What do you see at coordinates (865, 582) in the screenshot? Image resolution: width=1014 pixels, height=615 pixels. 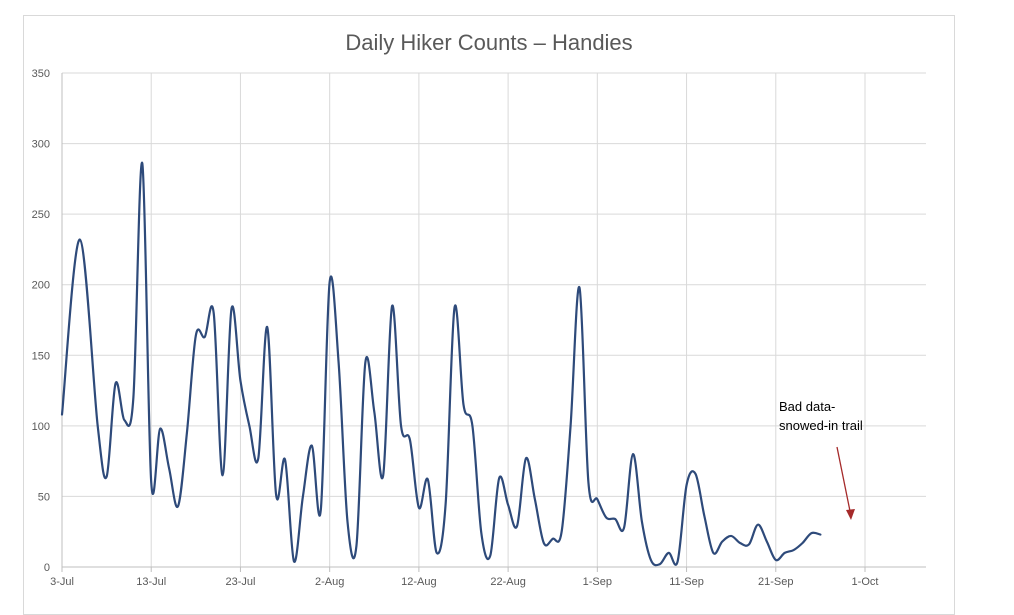 I see `x-tick-label: 1-Oct` at bounding box center [865, 582].